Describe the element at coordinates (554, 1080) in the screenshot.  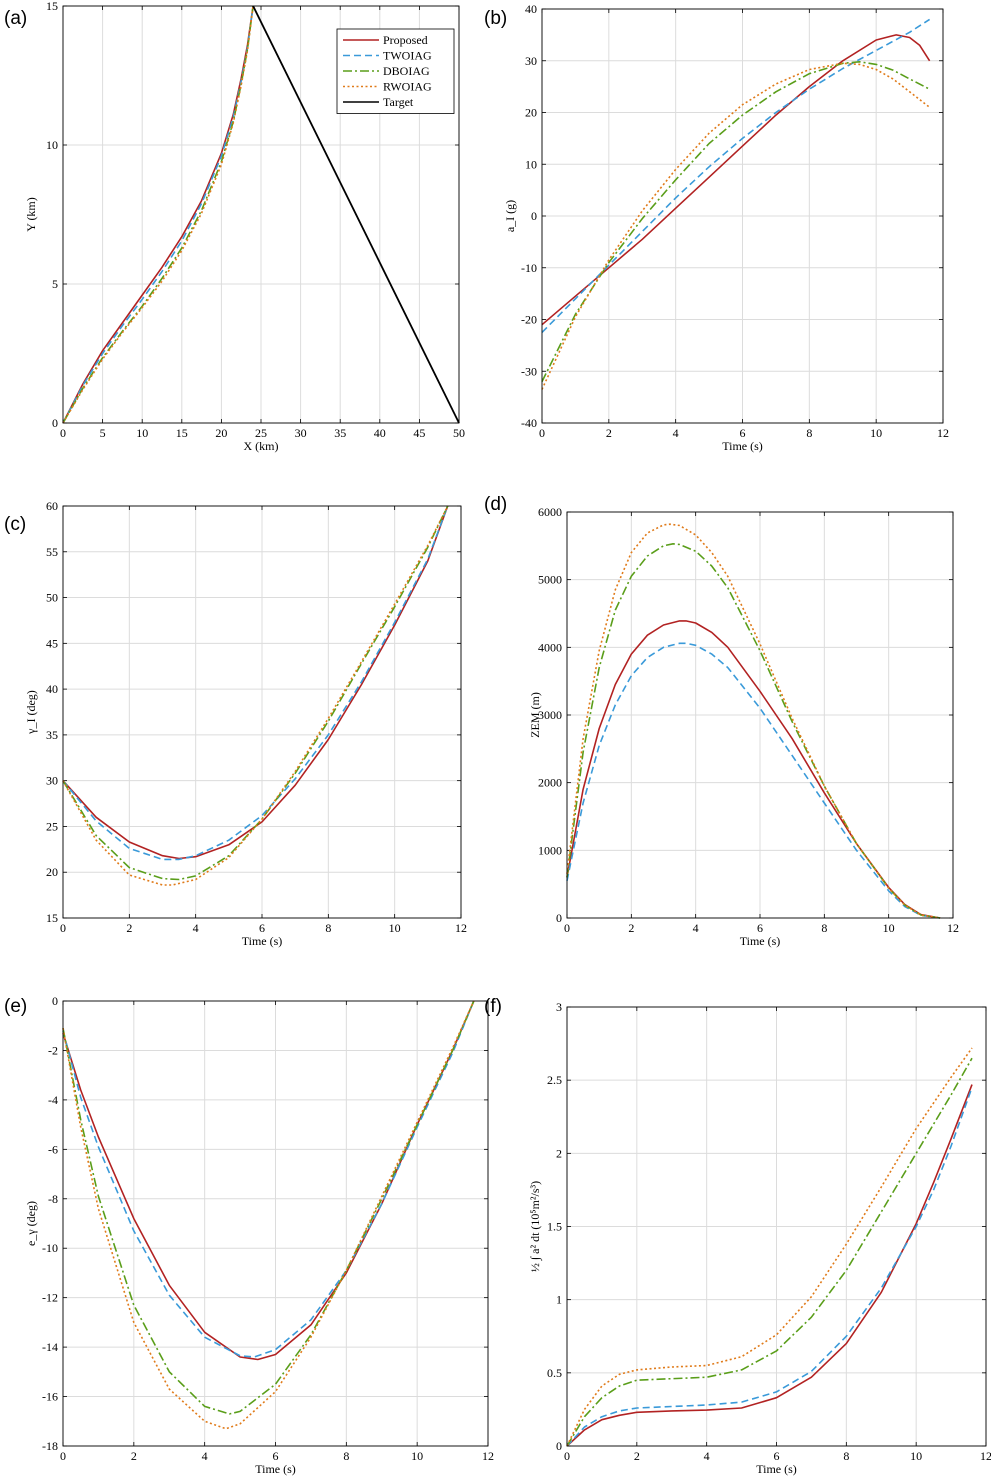
I see `y-tick-label: 2.5` at that location.